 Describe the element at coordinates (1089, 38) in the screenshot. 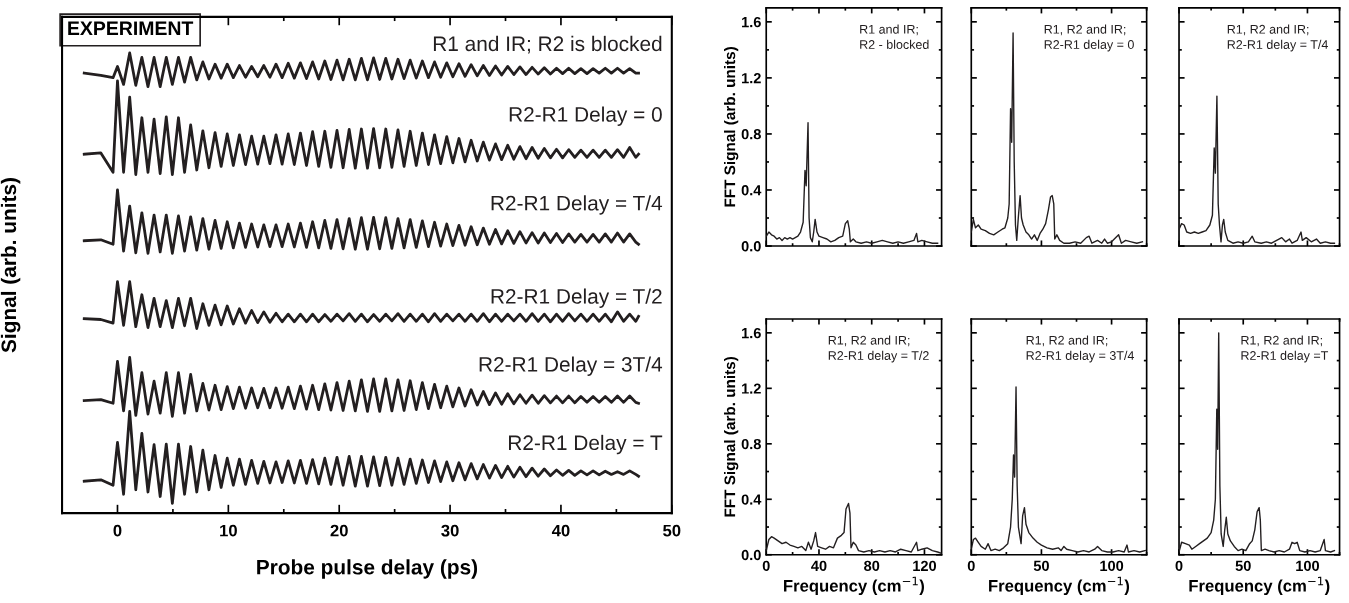

I see `annotation: R1, R2 and IR; R2-R1 delay = 0` at that location.